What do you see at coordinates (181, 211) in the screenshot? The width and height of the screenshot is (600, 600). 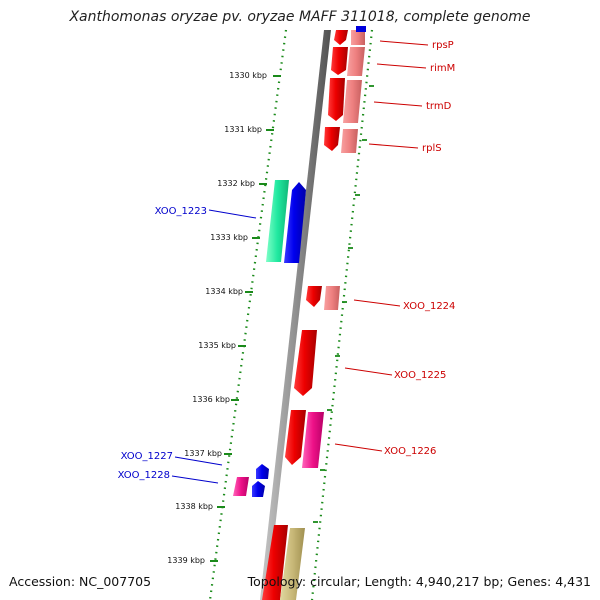 I see `gene-label-XOO_1223: XOO_1223` at bounding box center [181, 211].